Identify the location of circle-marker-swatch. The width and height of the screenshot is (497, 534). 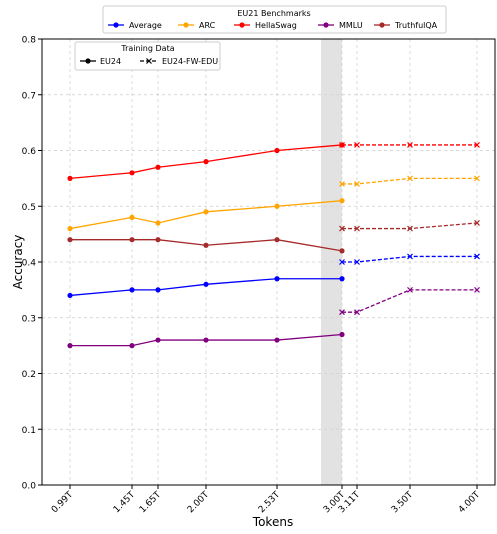
(88, 61).